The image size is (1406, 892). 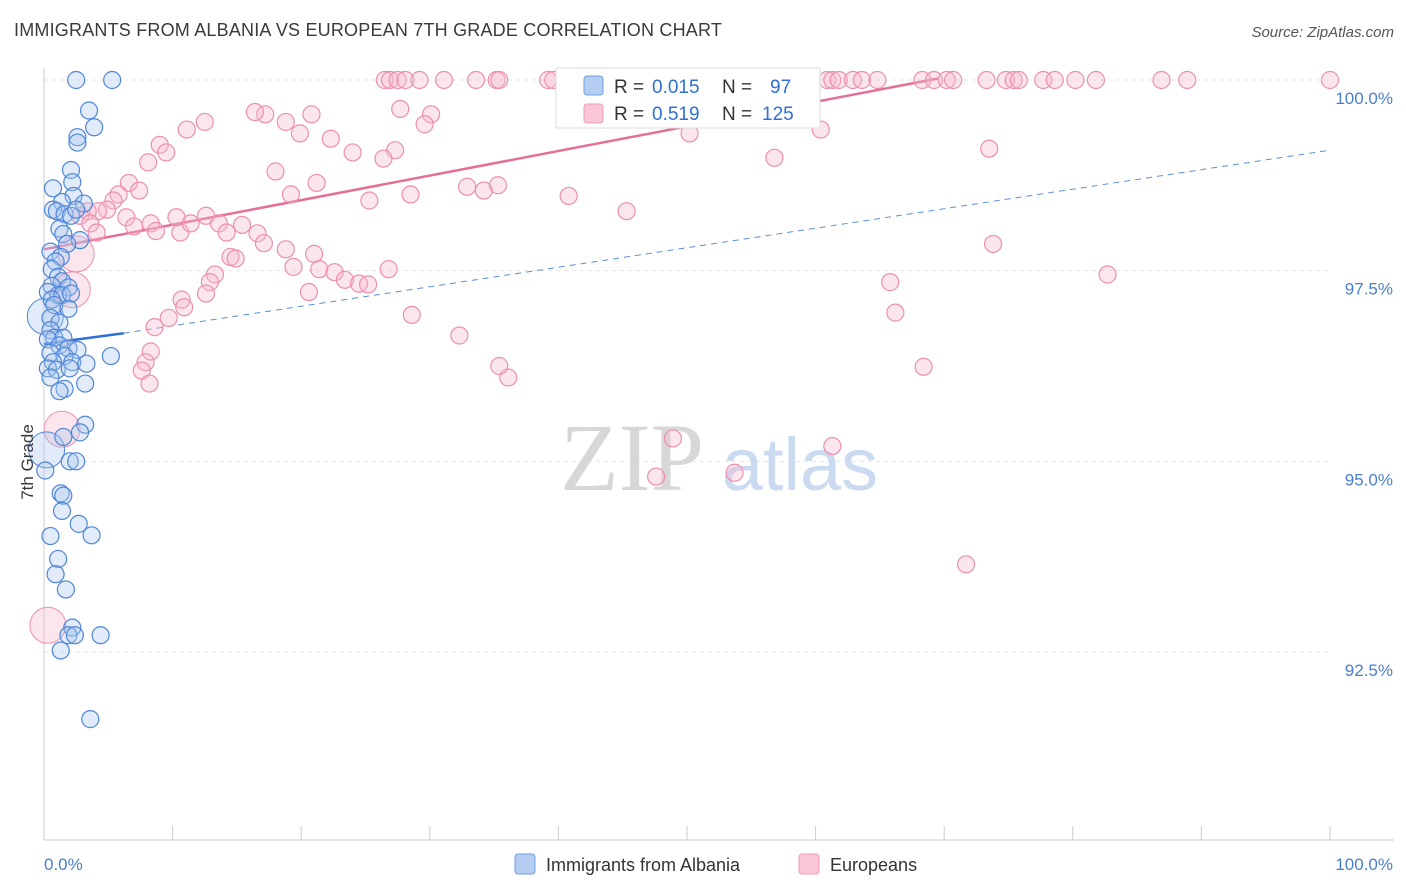 What do you see at coordinates (1369, 479) in the screenshot?
I see `y-tick-label-2: 95.0%` at bounding box center [1369, 479].